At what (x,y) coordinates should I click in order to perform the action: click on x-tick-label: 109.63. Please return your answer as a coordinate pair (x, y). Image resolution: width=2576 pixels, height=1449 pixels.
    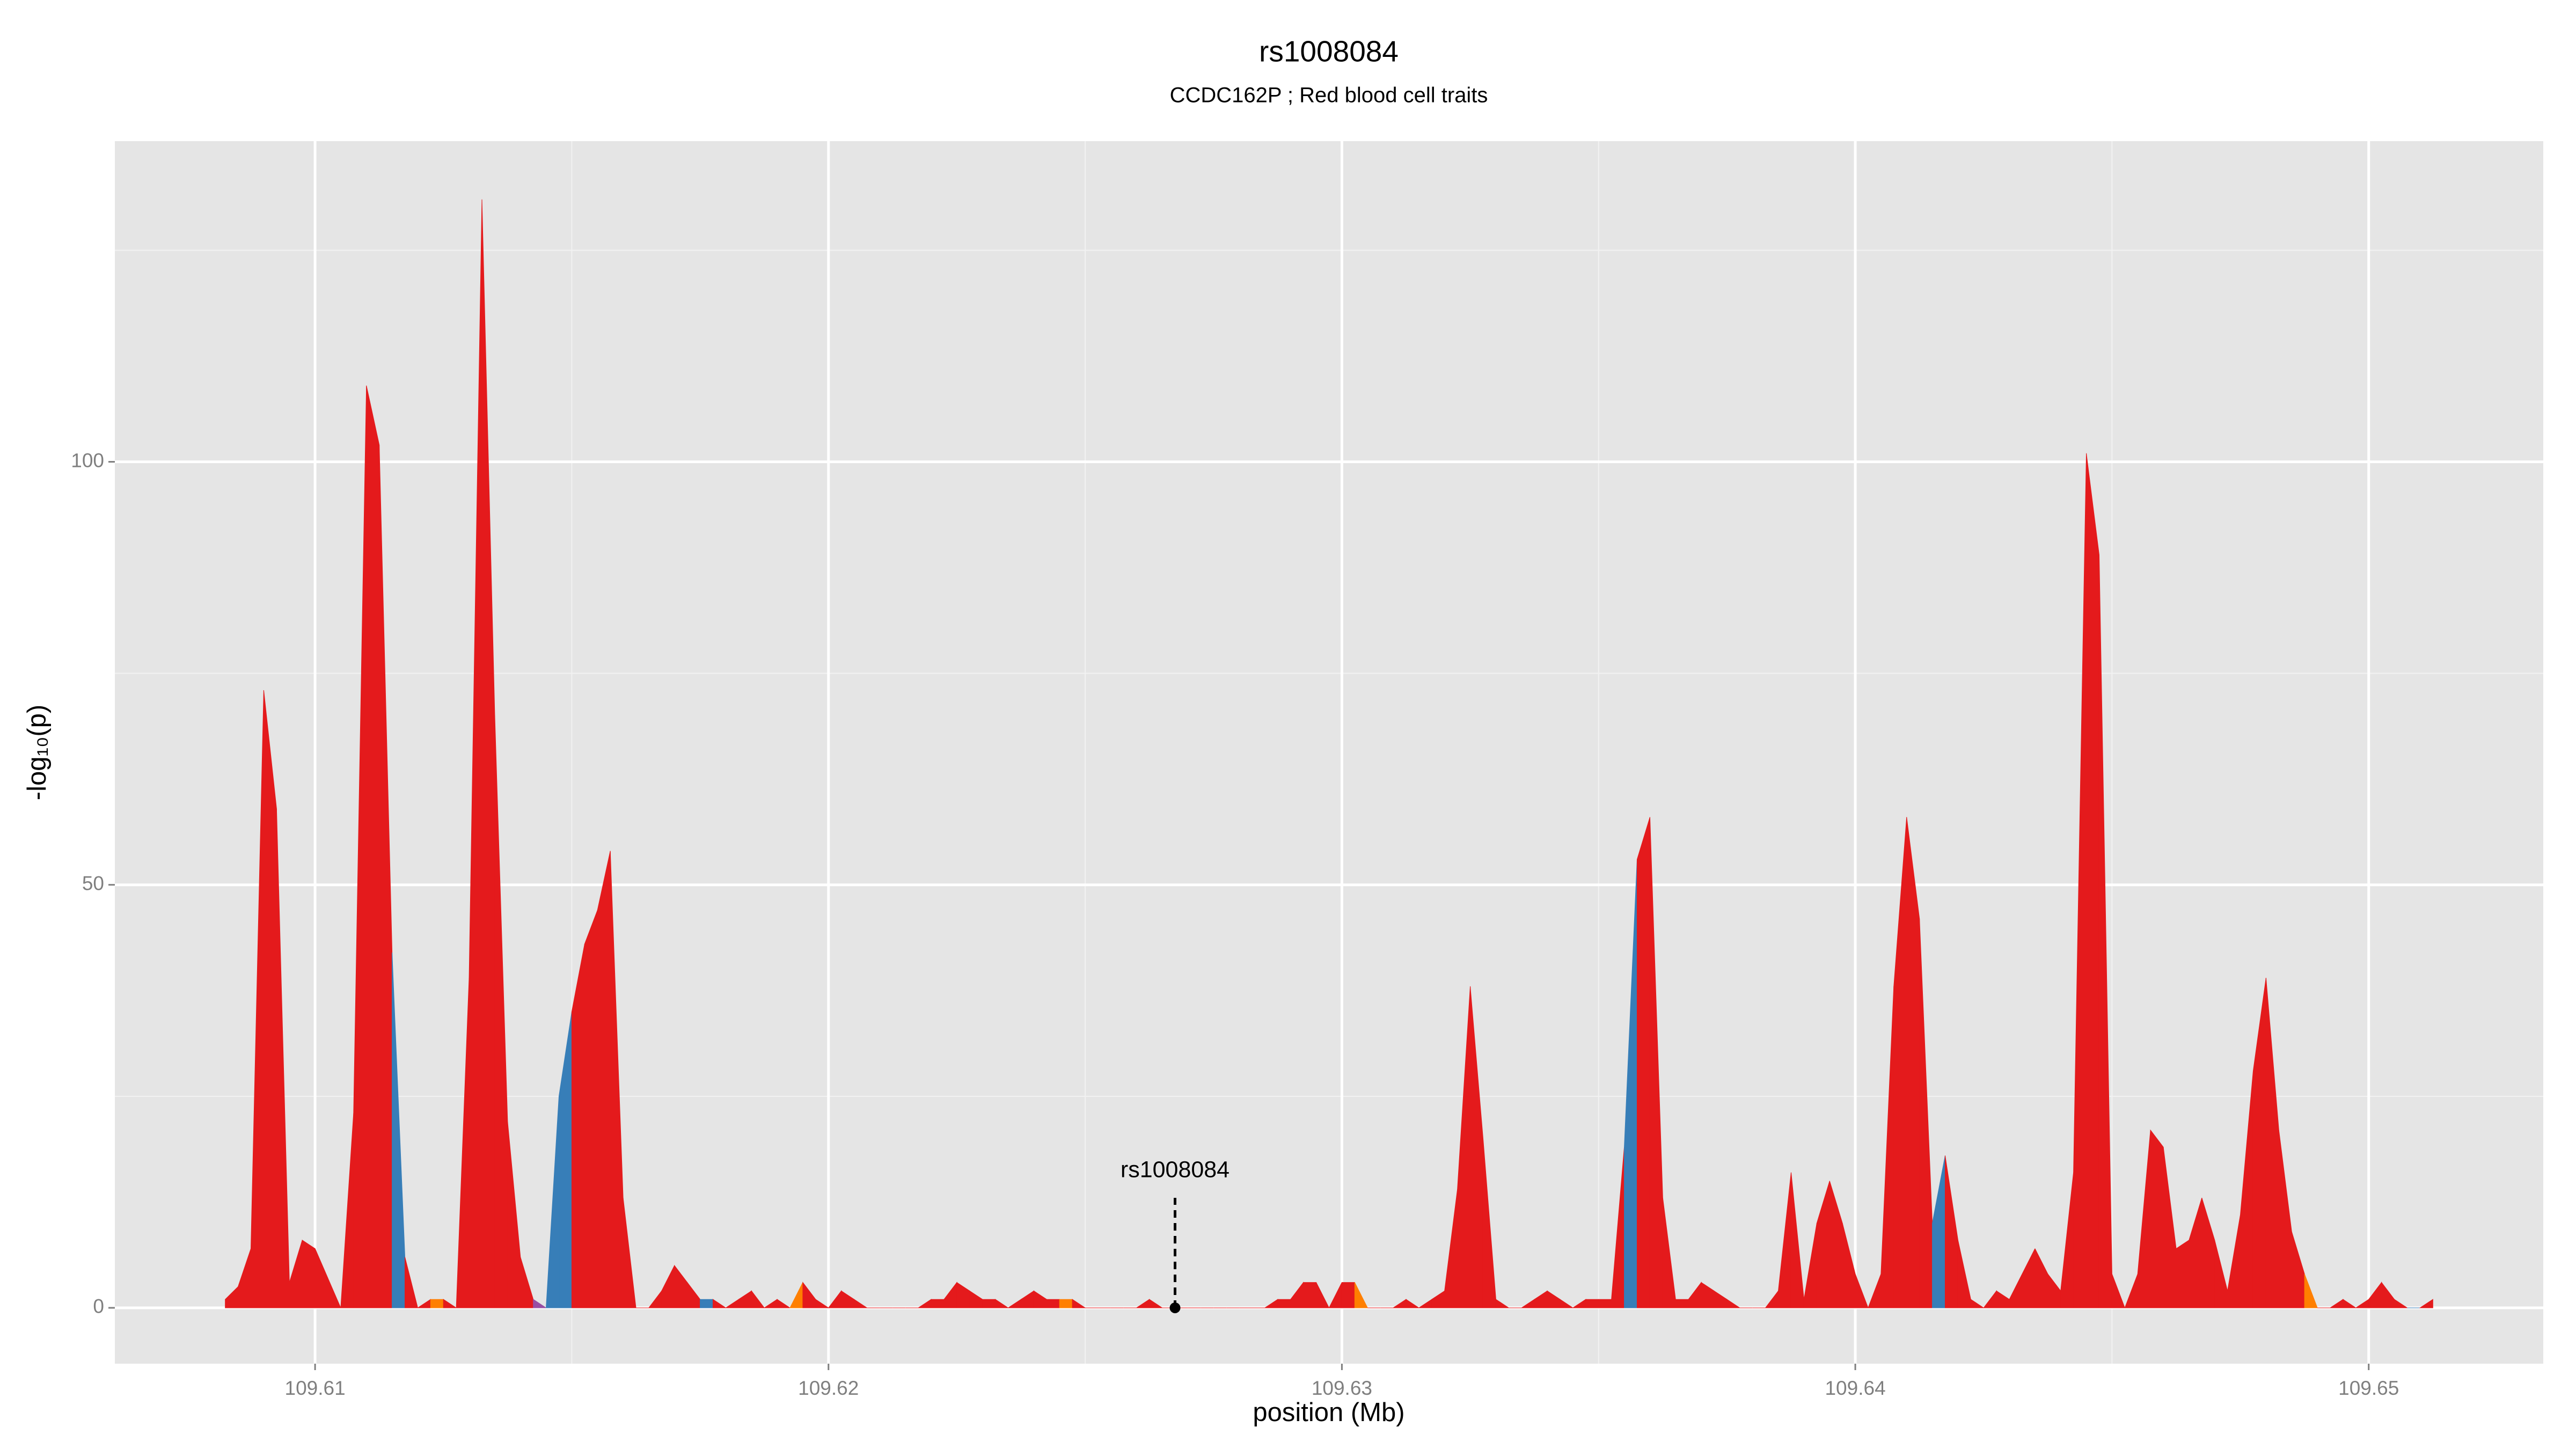
    Looking at the image, I should click on (1342, 1388).